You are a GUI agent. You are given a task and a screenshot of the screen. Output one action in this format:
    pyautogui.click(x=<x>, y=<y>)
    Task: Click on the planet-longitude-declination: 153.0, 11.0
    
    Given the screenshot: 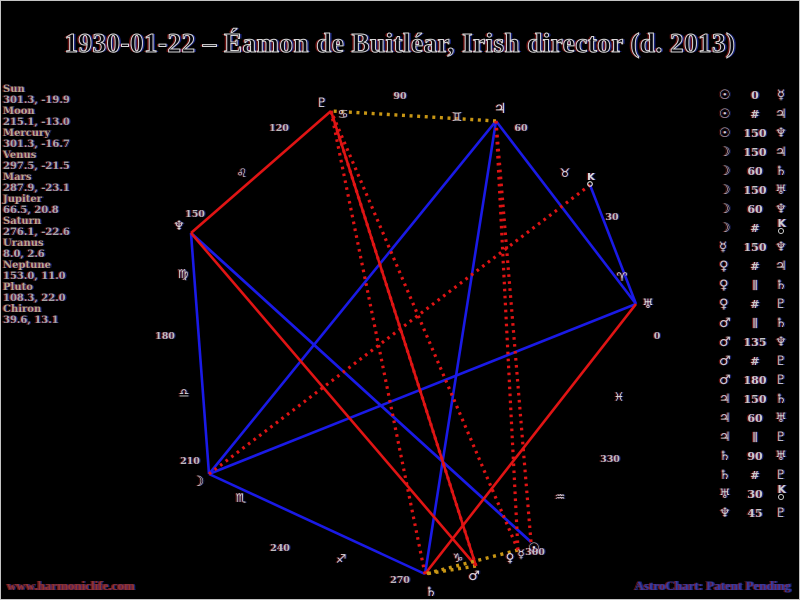 What is the action you would take?
    pyautogui.click(x=34, y=276)
    